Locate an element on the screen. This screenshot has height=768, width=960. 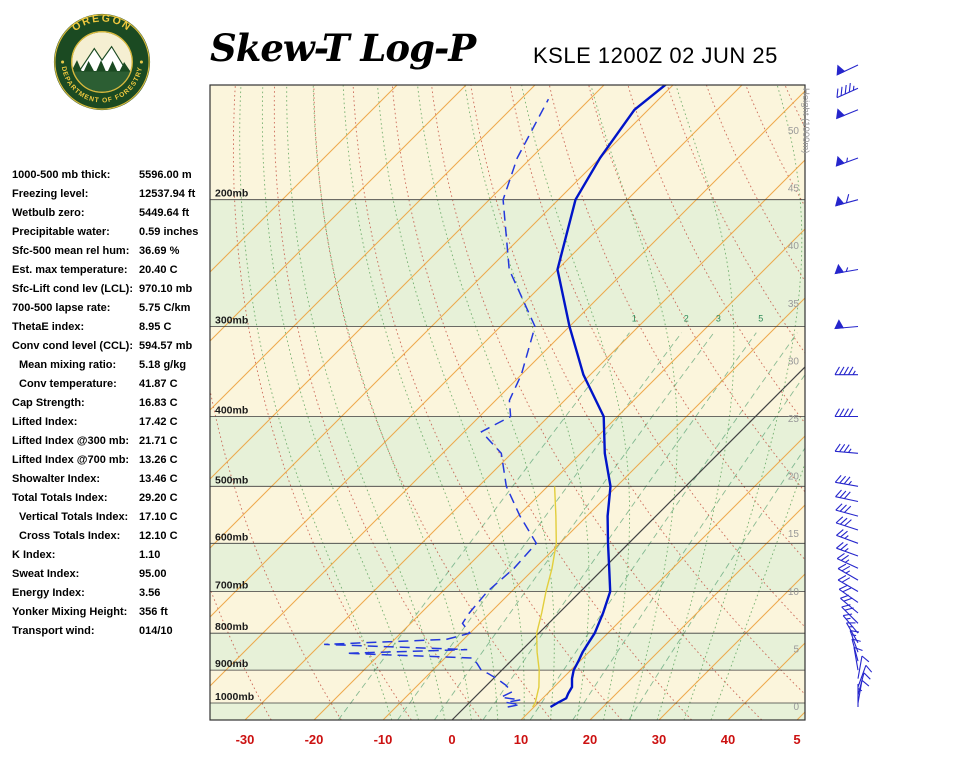
index-value: 20.40 C is located at coordinates (158, 270).